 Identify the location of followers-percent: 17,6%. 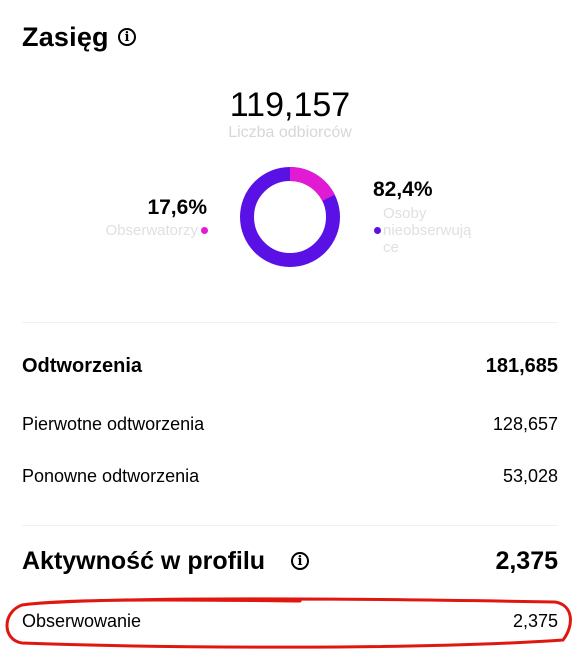
(177, 207).